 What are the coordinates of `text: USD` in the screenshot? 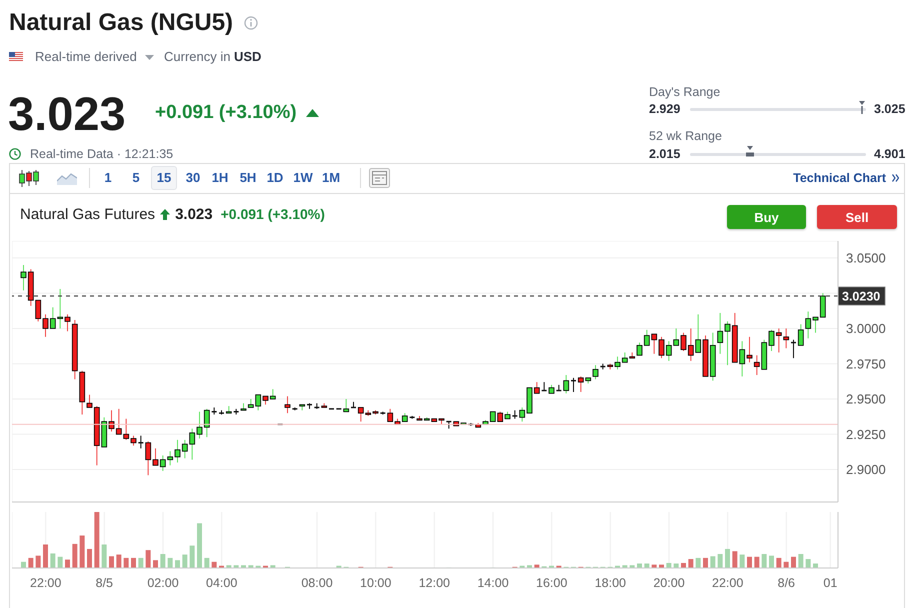 It's located at (248, 57).